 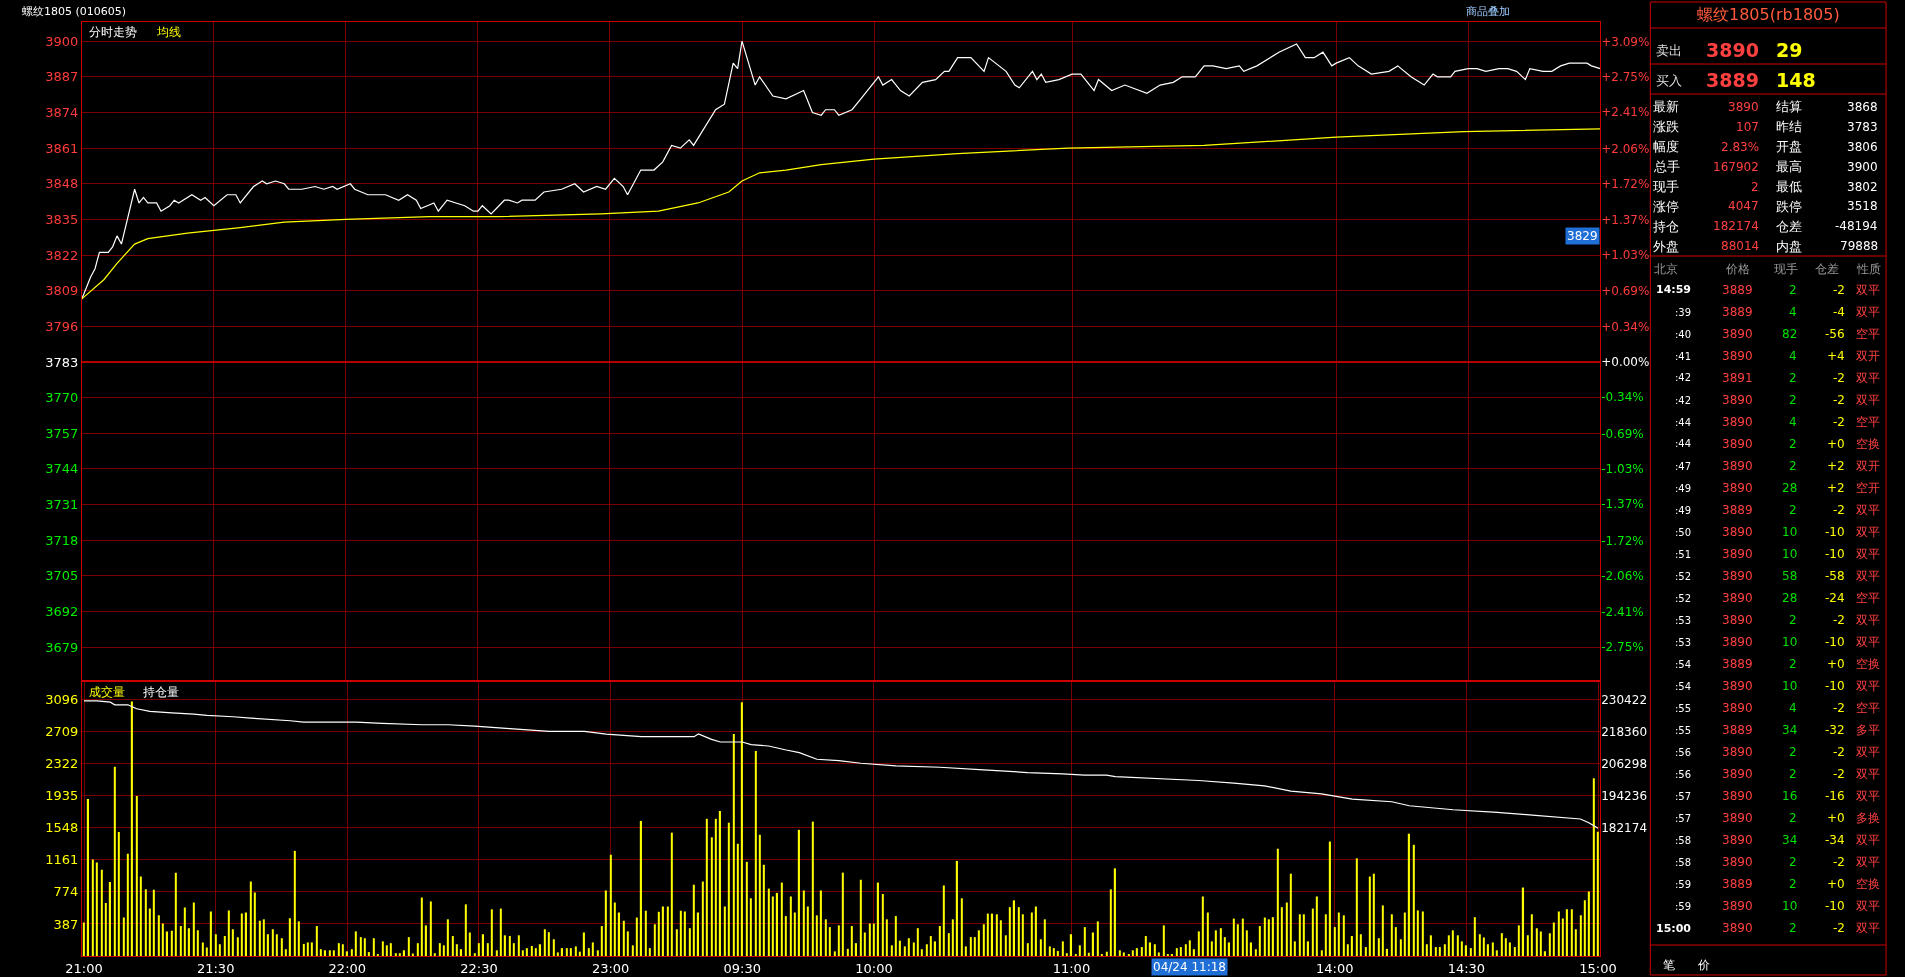 What do you see at coordinates (1868, 422) in the screenshot?
I see `text: 空平` at bounding box center [1868, 422].